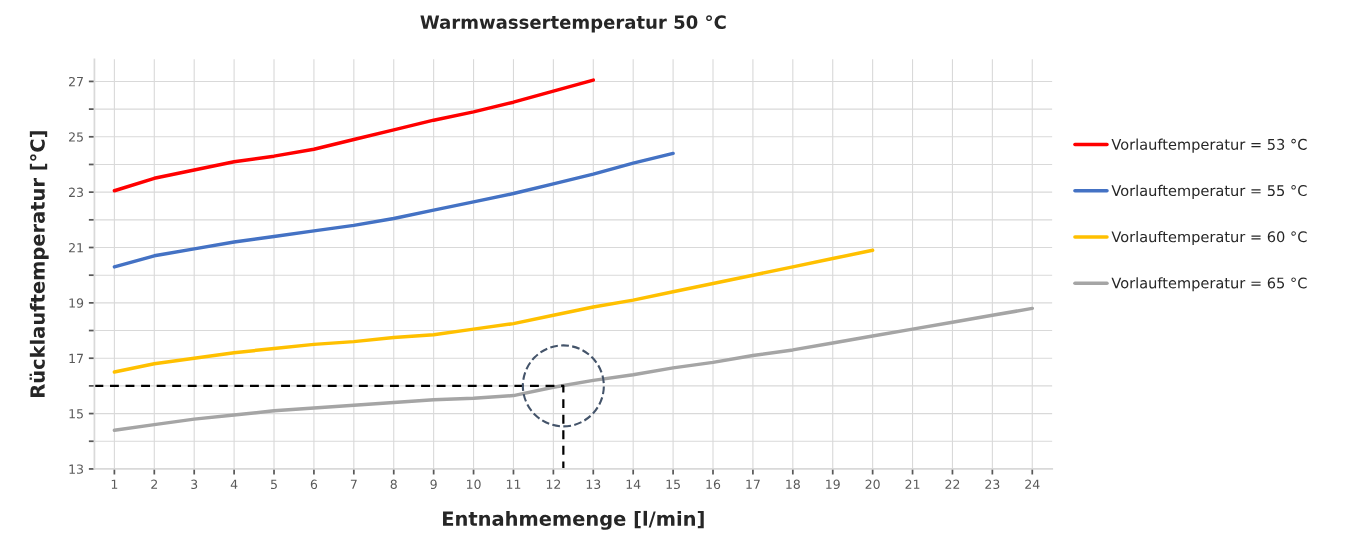 The image size is (1349, 539). Describe the element at coordinates (76, 192) in the screenshot. I see `y-tick-label: 23` at that location.